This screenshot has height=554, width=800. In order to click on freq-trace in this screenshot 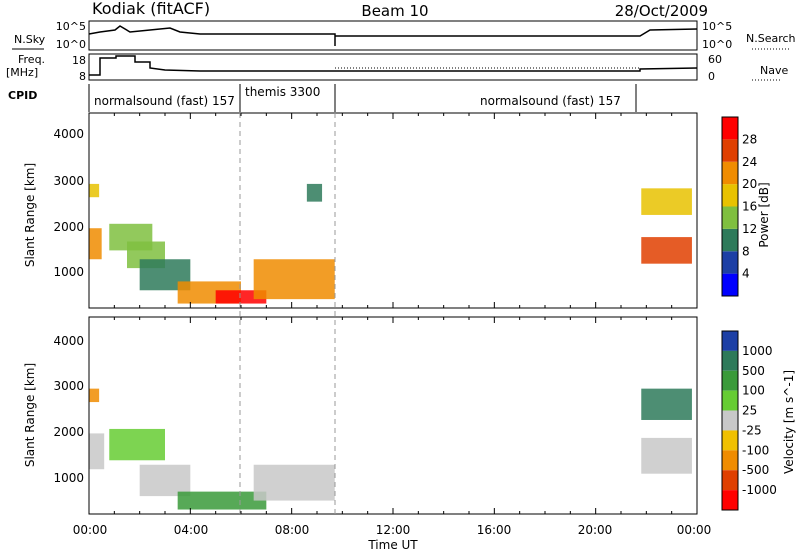, I will do `click(393, 65)`.